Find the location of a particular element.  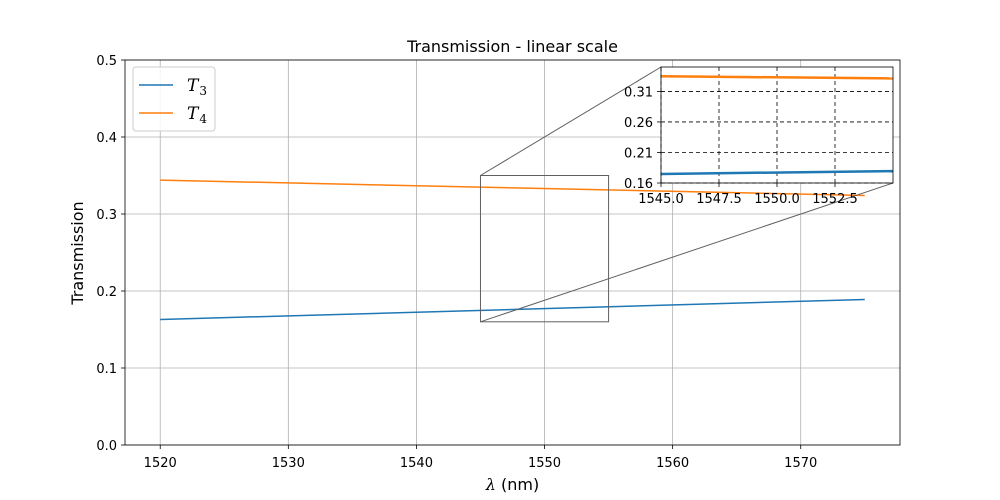

x-axis-label: λ (nm) is located at coordinates (512, 484).